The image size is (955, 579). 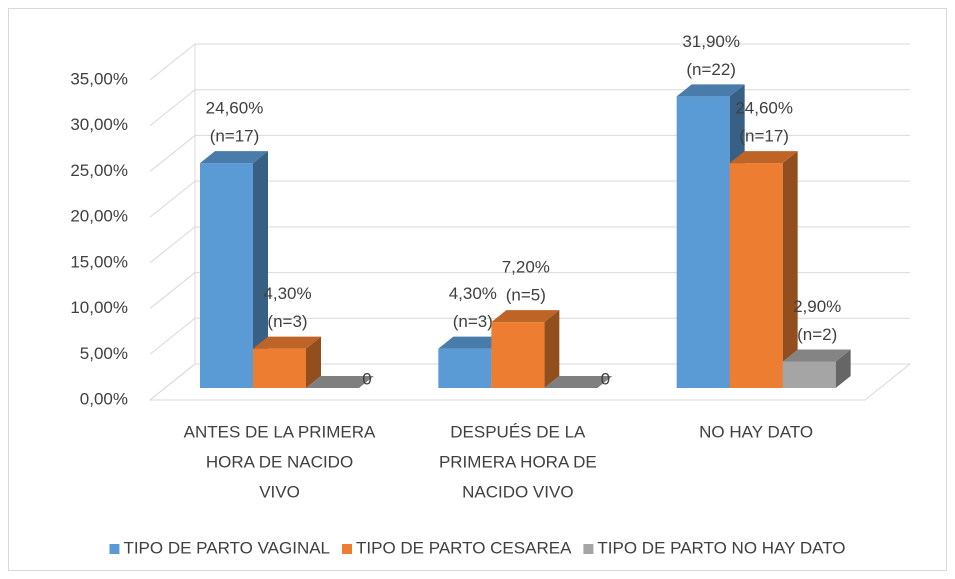 I want to click on data-label: 7,20%, so click(x=526, y=267).